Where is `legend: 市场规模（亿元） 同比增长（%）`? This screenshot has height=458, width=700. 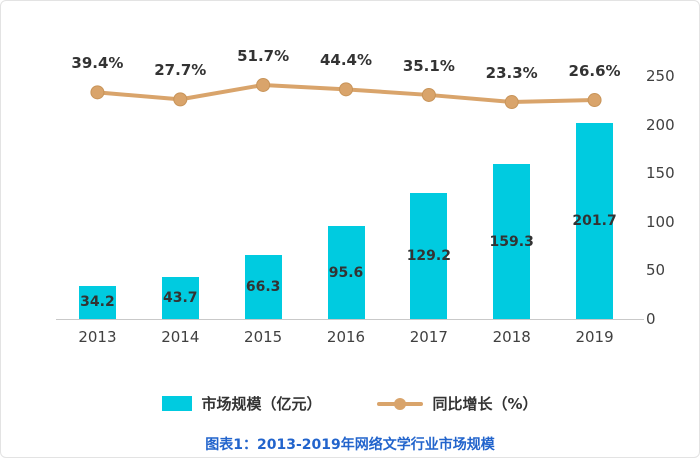 legend: 市场规模（亿元） 同比增长（%） is located at coordinates (350, 403).